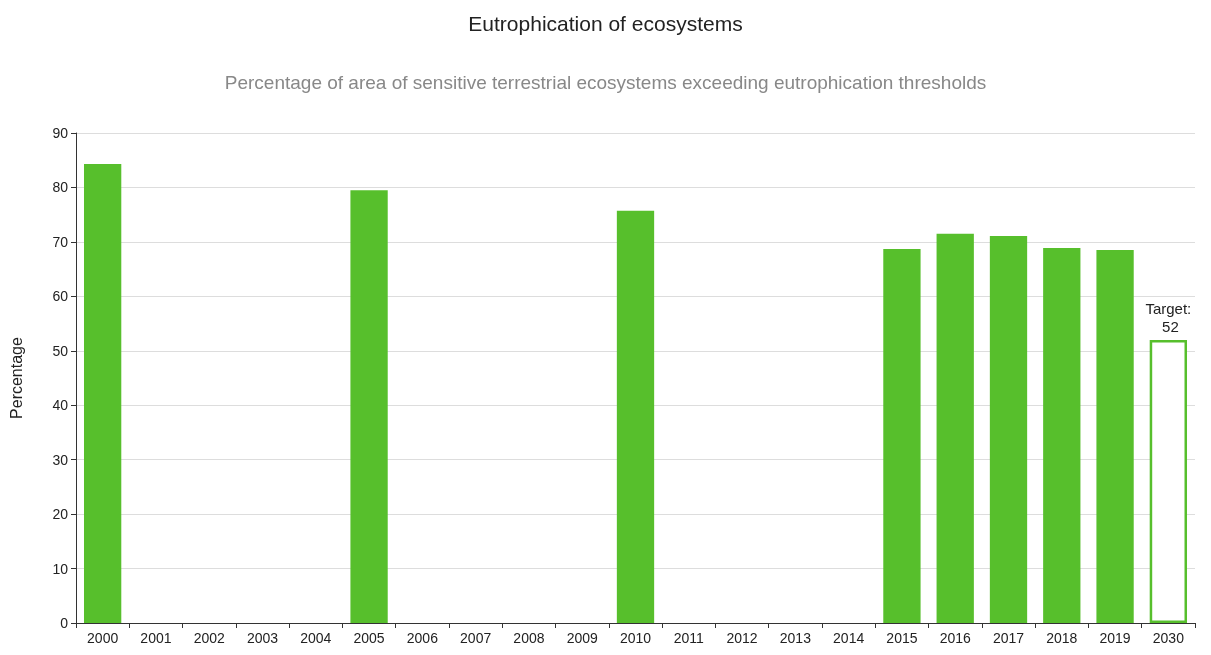 The width and height of the screenshot is (1211, 655). Describe the element at coordinates (262, 638) in the screenshot. I see `x-tick-label: 2003` at that location.